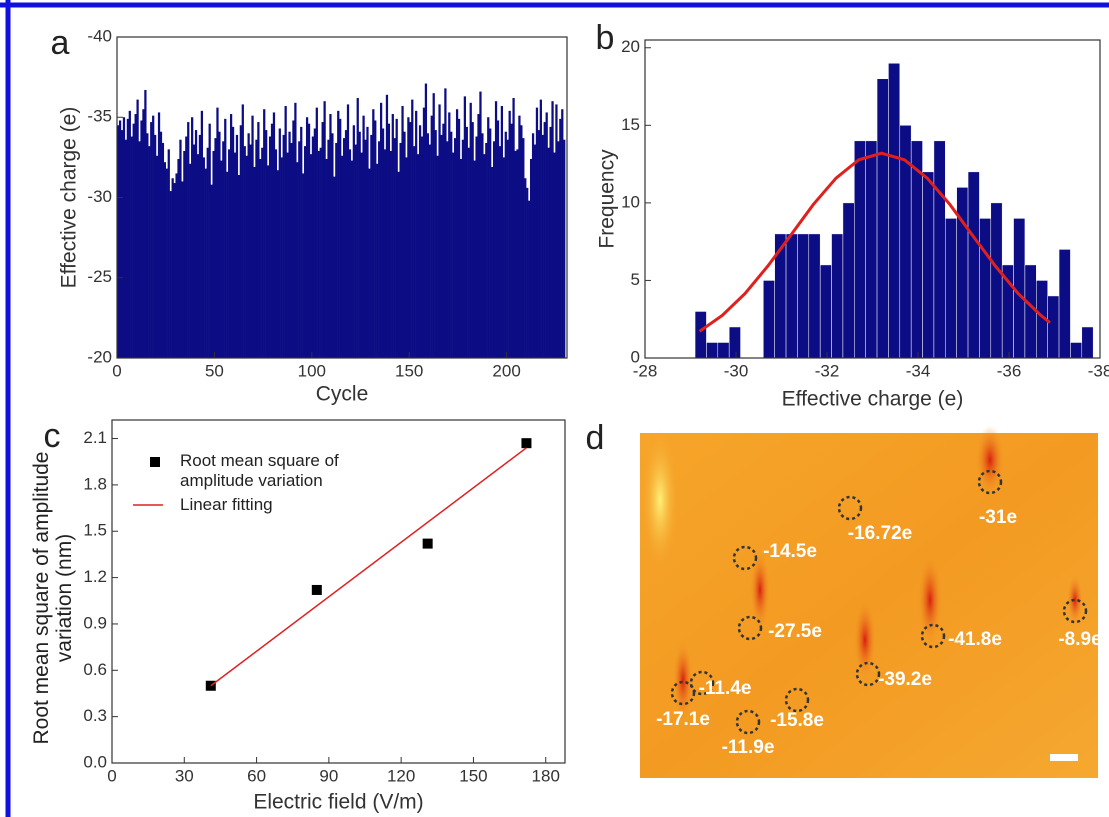 The image size is (1109, 817). What do you see at coordinates (60, 43) in the screenshot?
I see `panel-label: a` at bounding box center [60, 43].